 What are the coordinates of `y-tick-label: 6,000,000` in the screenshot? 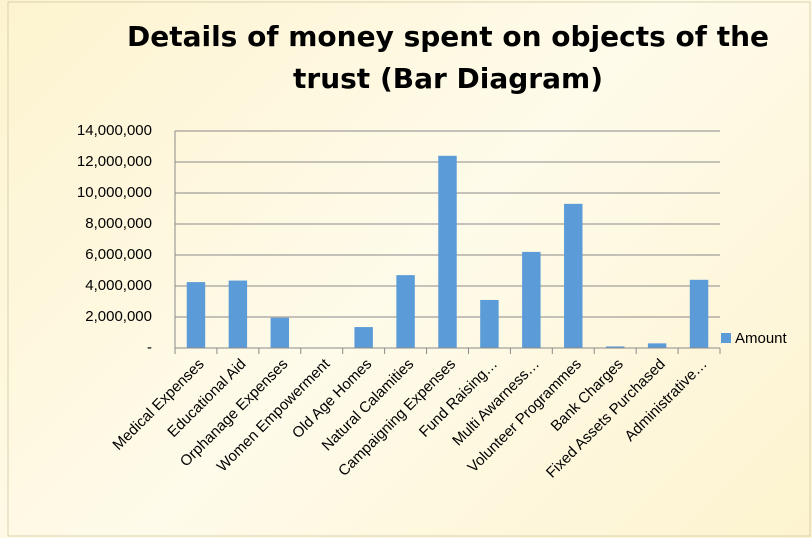 It's located at (118, 254).